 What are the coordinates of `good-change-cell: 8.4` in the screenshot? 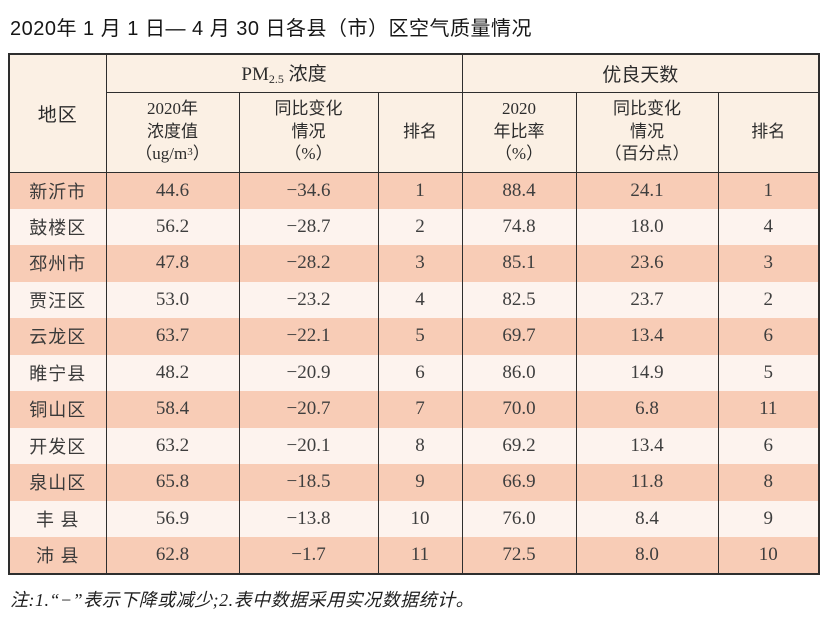 It's located at (647, 518).